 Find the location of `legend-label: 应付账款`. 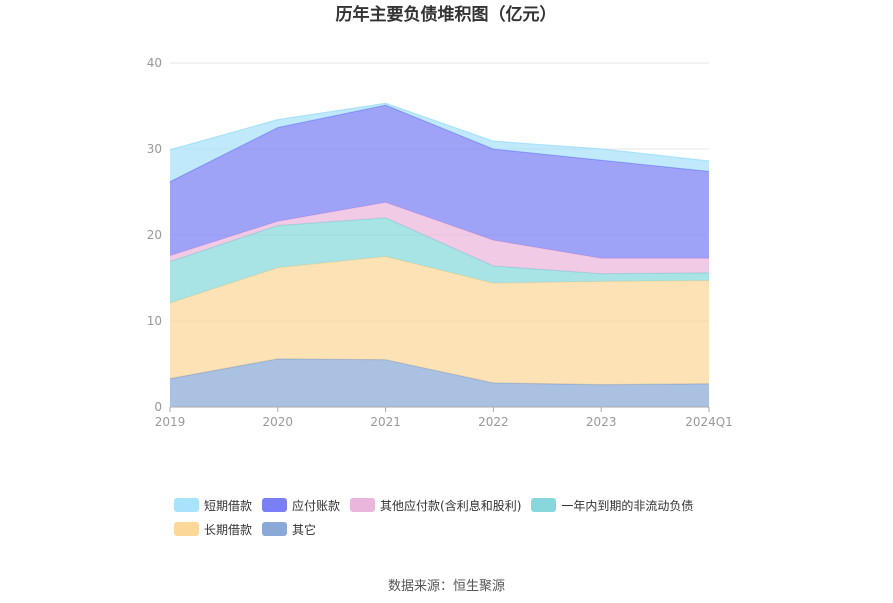

legend-label: 应付账款 is located at coordinates (316, 505).